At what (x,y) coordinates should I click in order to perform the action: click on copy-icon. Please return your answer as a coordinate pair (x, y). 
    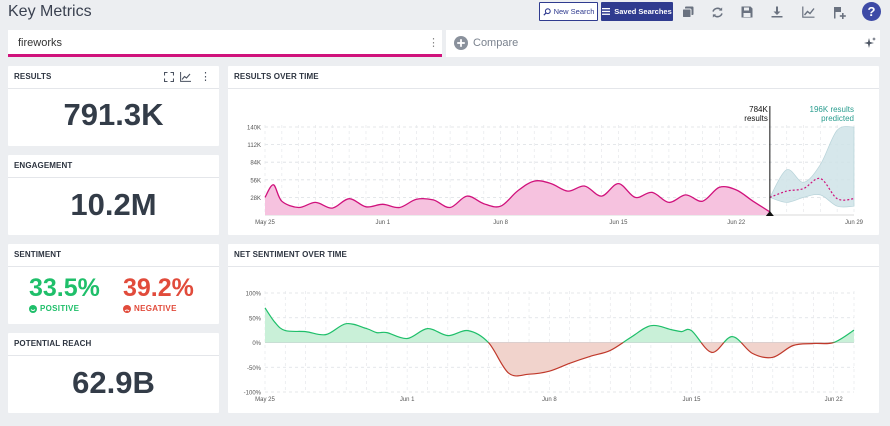
    Looking at the image, I should click on (688, 12).